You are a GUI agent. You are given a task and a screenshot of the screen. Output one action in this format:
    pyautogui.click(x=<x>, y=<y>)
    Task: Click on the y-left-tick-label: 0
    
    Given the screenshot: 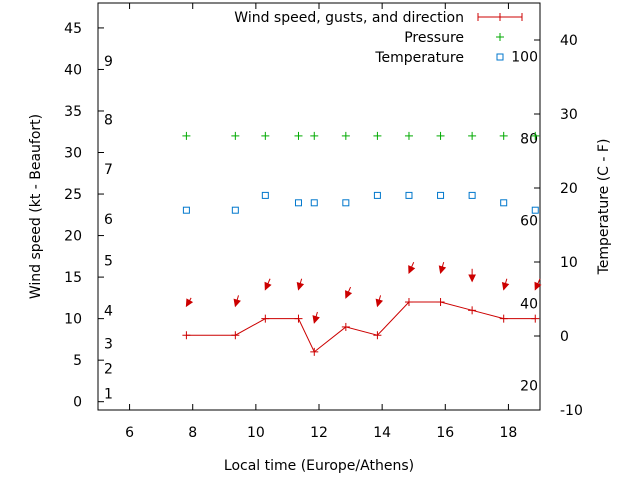 What is the action you would take?
    pyautogui.click(x=77, y=403)
    